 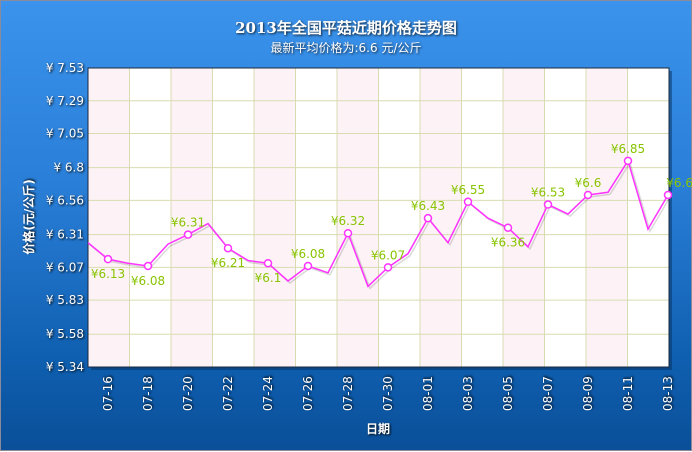 I want to click on x-tick-label: 08-01, so click(x=428, y=393).